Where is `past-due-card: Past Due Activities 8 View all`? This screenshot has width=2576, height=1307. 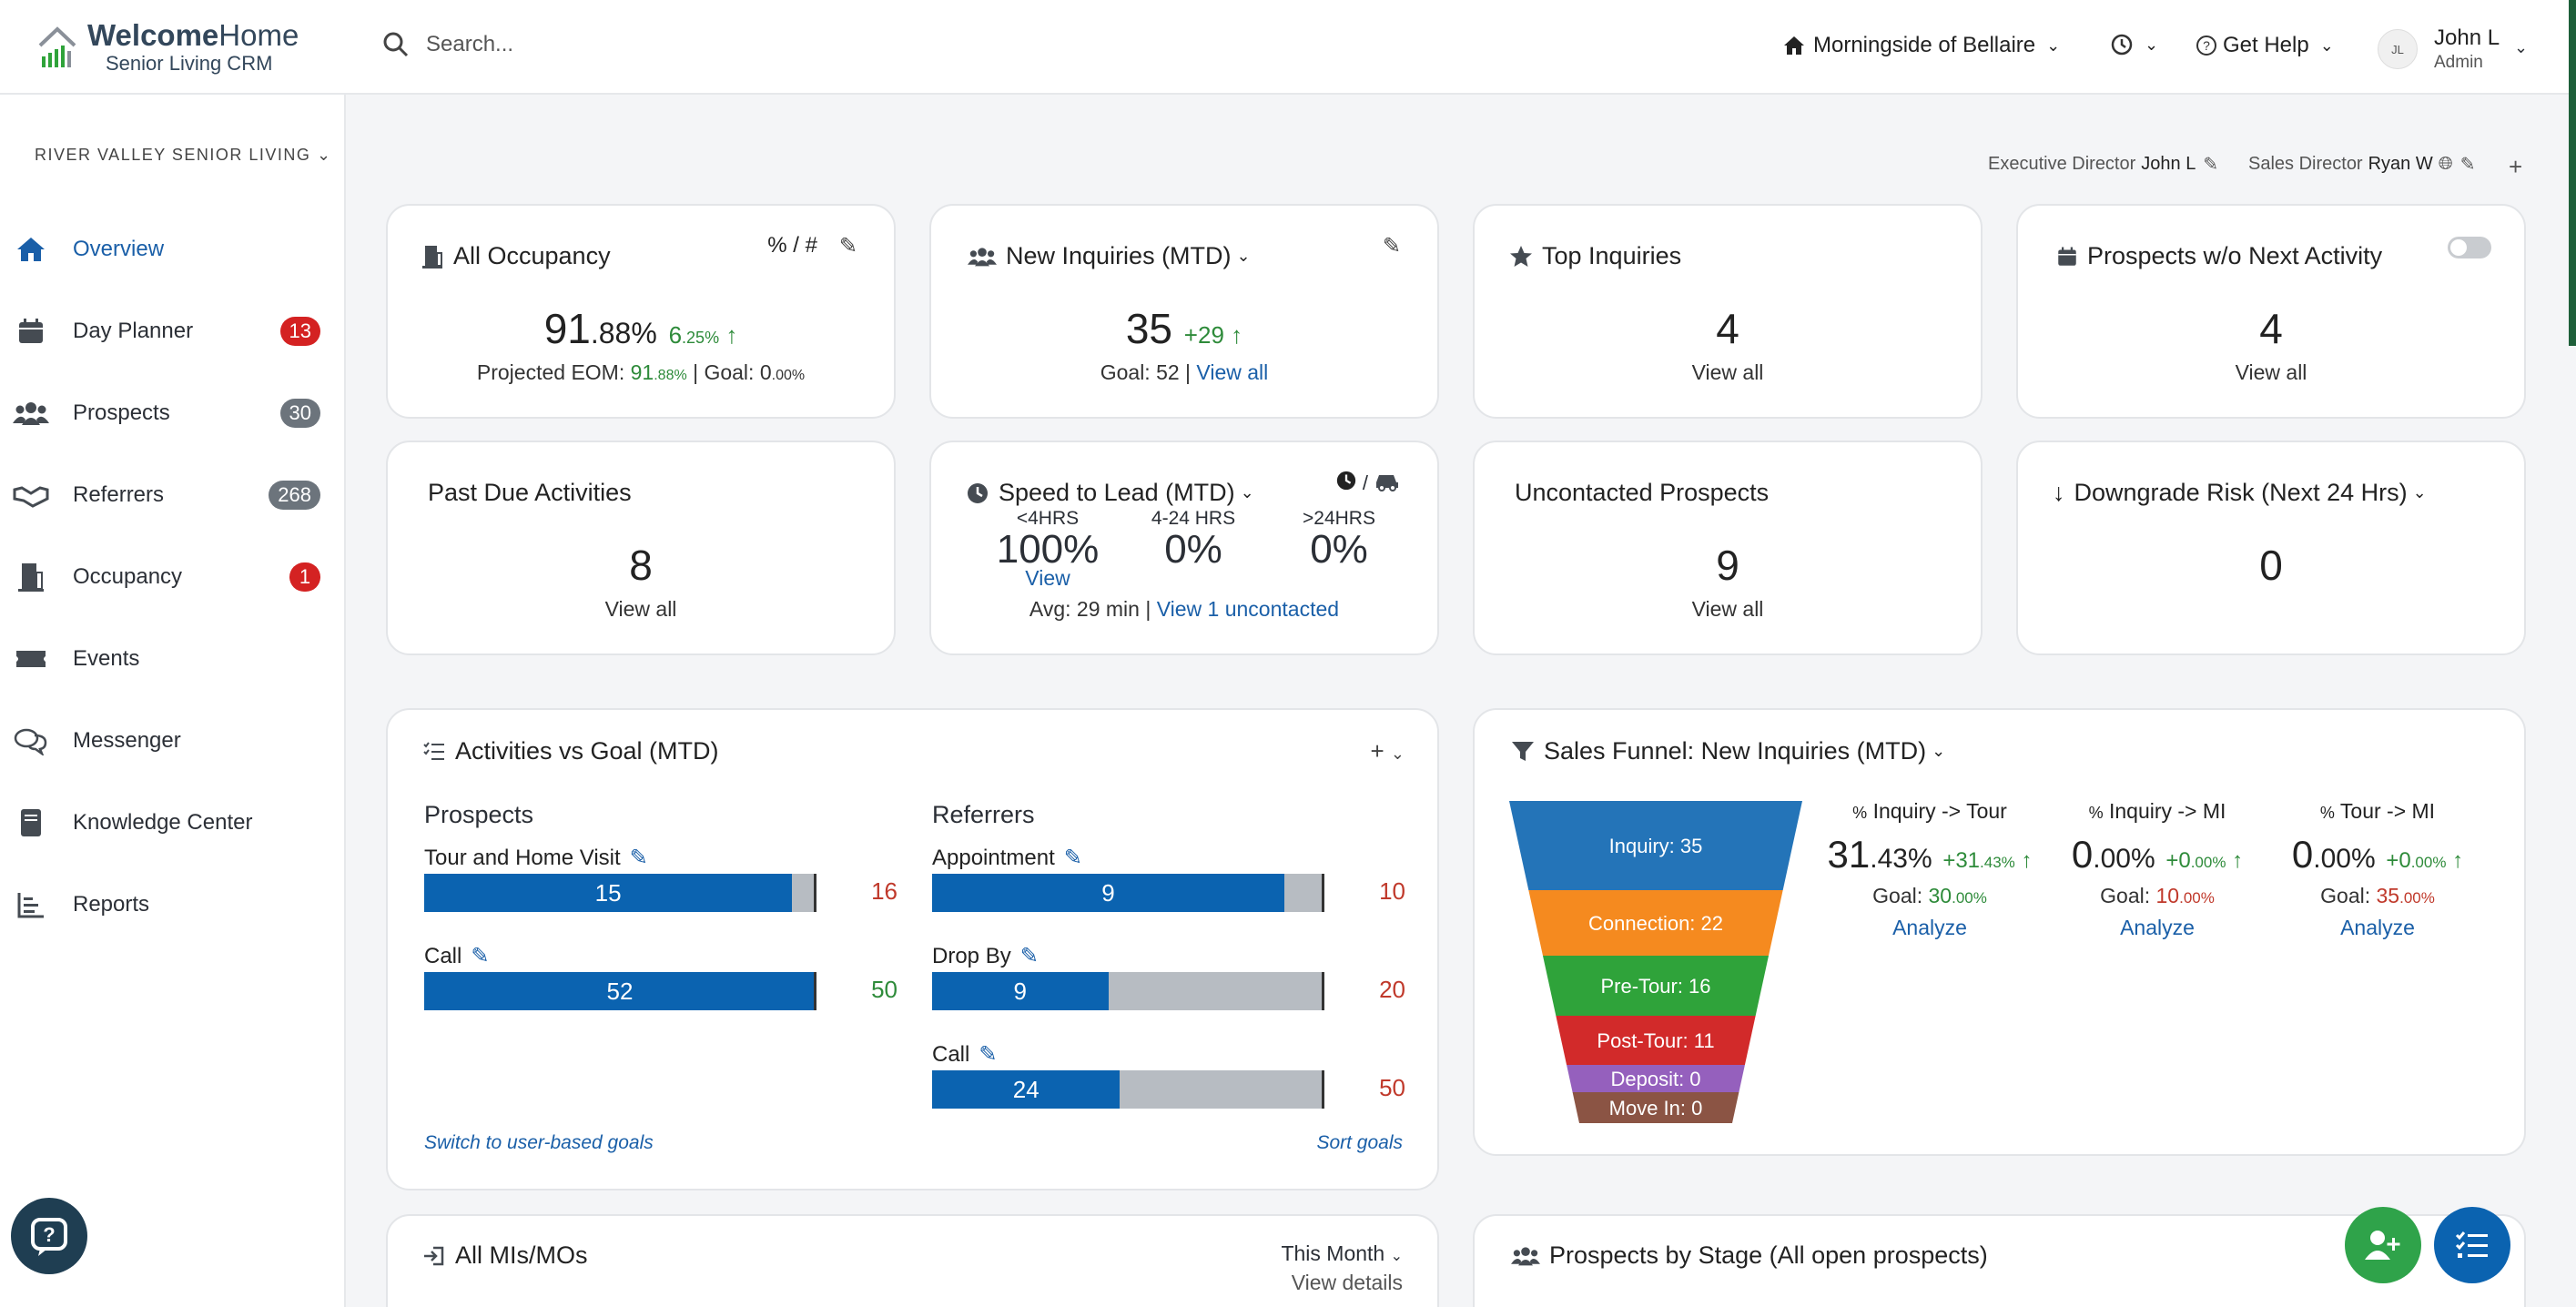 past-due-card: Past Due Activities 8 View all is located at coordinates (641, 548).